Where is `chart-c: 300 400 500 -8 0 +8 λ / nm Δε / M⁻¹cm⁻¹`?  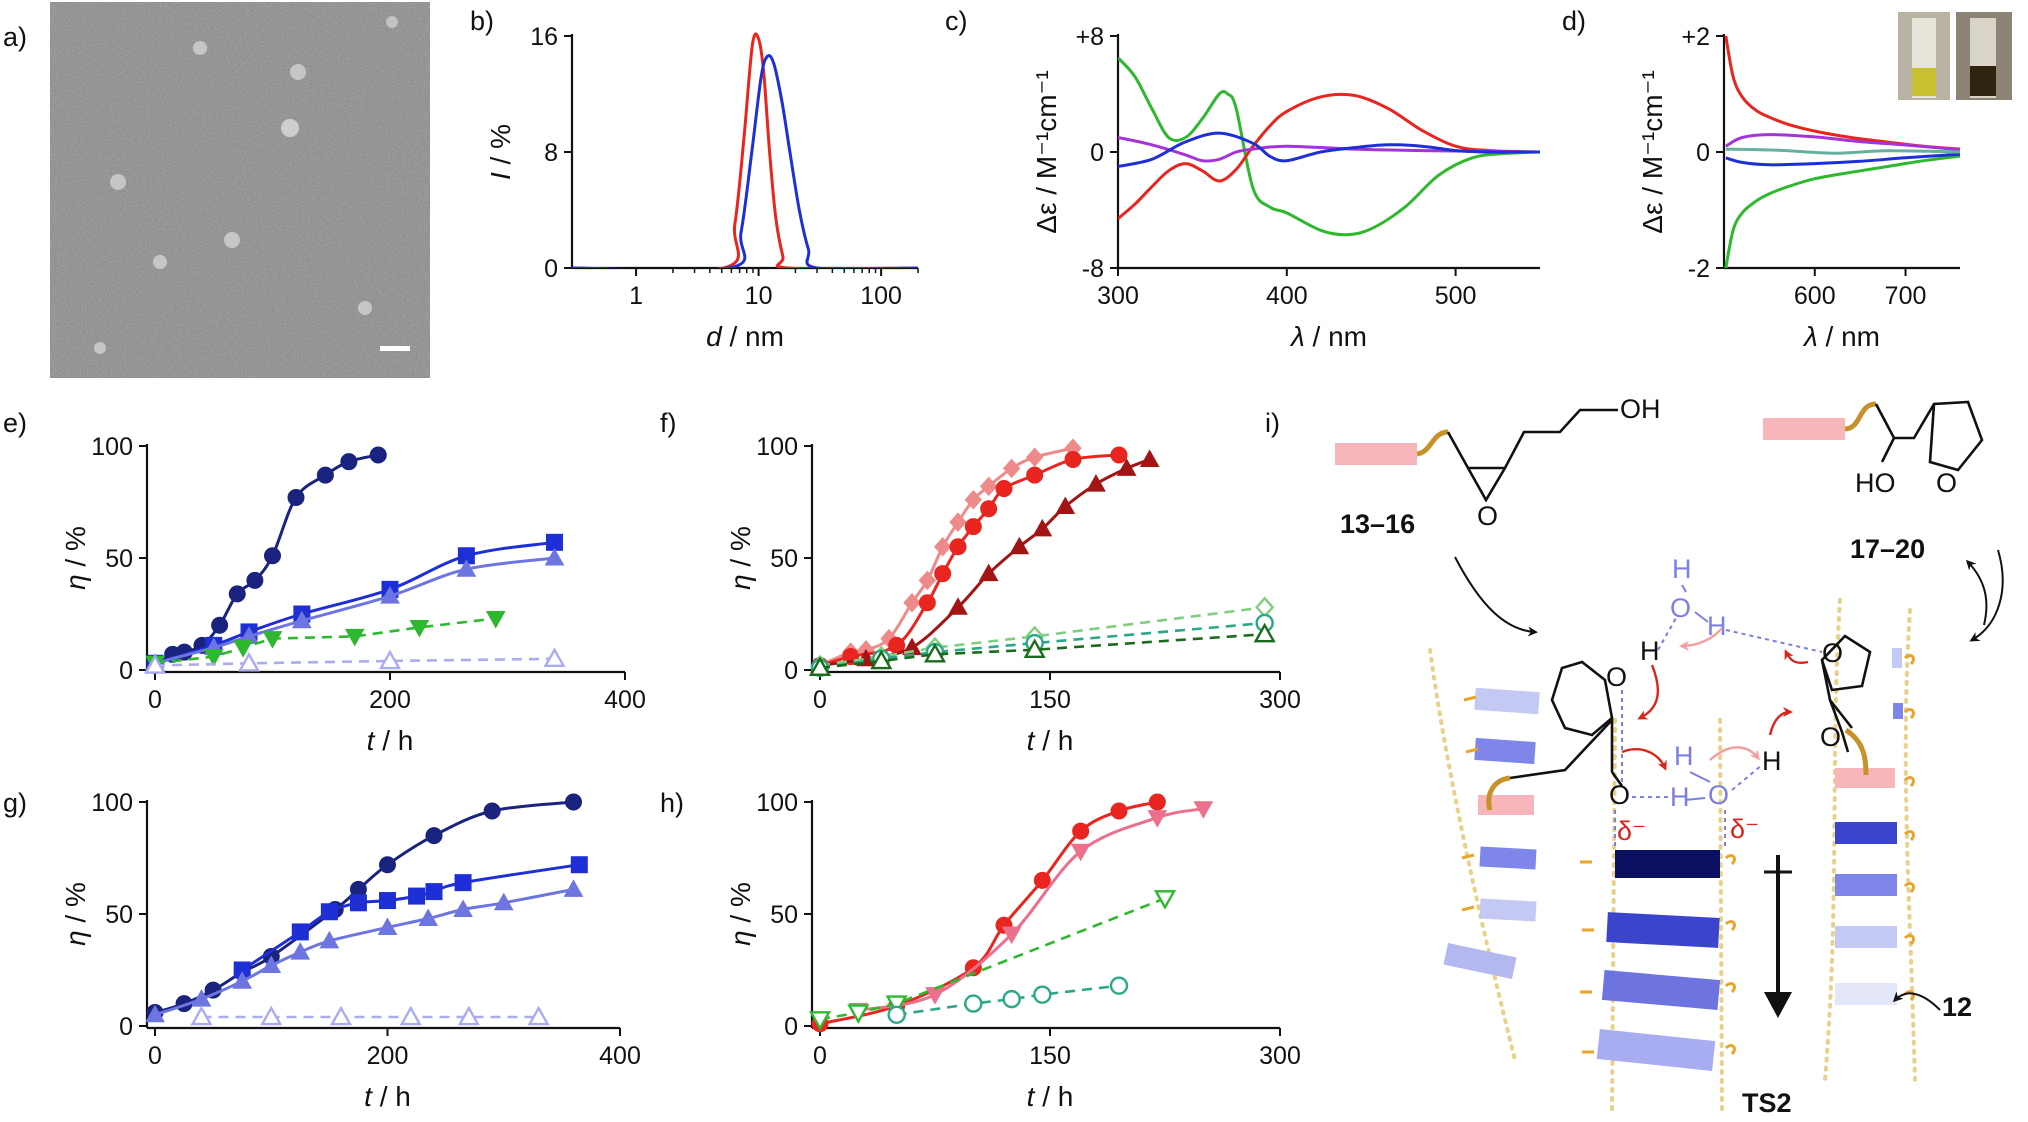 chart-c: 300 400 500 -8 0 +8 λ / nm Δε / M⁻¹cm⁻¹ is located at coordinates (1286, 187).